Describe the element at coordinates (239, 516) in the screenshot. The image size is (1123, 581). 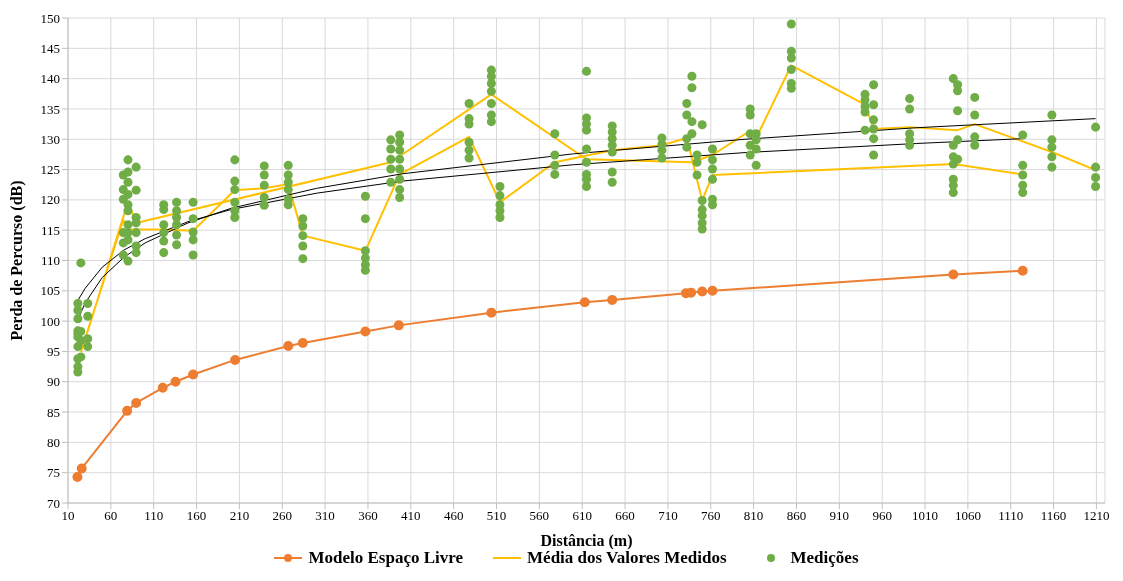
I see `x-tick-label: 210` at that location.